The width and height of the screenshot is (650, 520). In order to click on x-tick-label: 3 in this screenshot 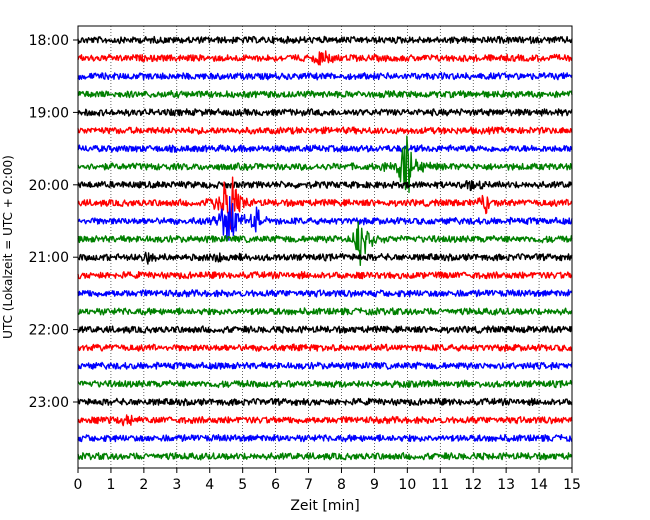, I will do `click(176, 485)`.